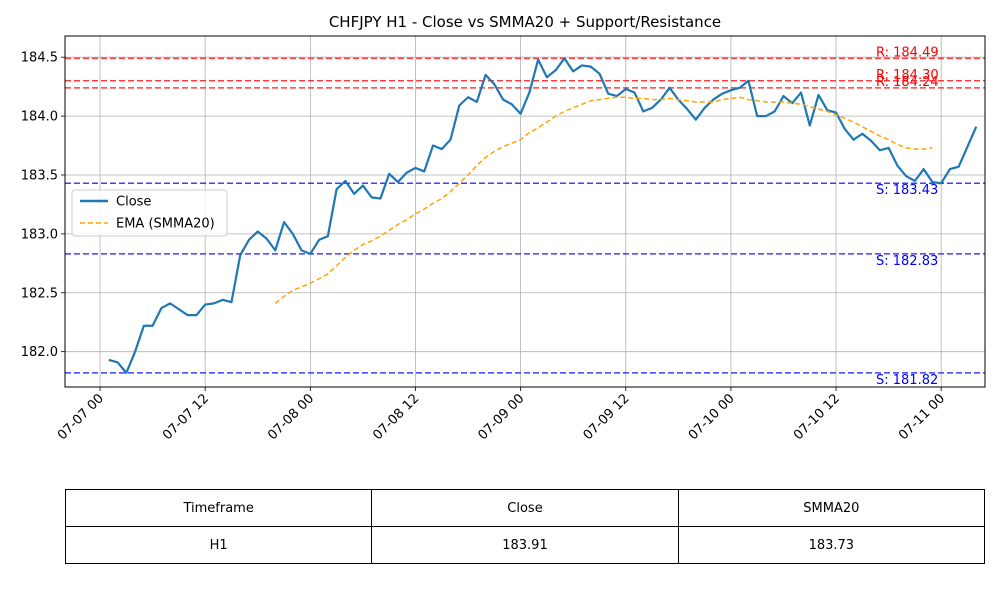 This screenshot has width=1000, height=600. Describe the element at coordinates (218, 545) in the screenshot. I see `table-cell-timeframe: H1` at that location.